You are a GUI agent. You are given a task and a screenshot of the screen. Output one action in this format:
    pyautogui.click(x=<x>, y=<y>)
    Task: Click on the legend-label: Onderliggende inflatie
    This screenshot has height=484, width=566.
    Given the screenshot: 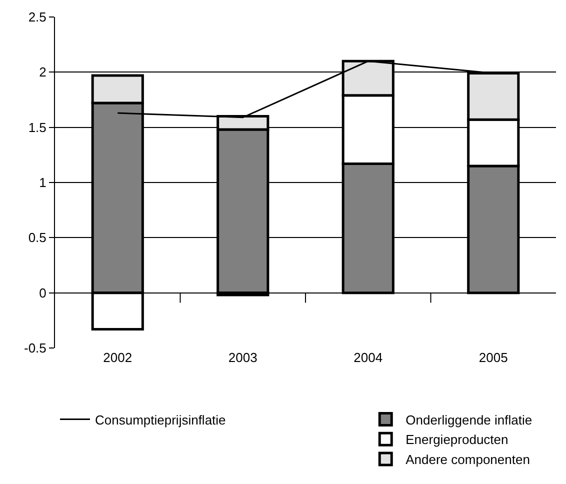 What is the action you would take?
    pyautogui.click(x=469, y=420)
    